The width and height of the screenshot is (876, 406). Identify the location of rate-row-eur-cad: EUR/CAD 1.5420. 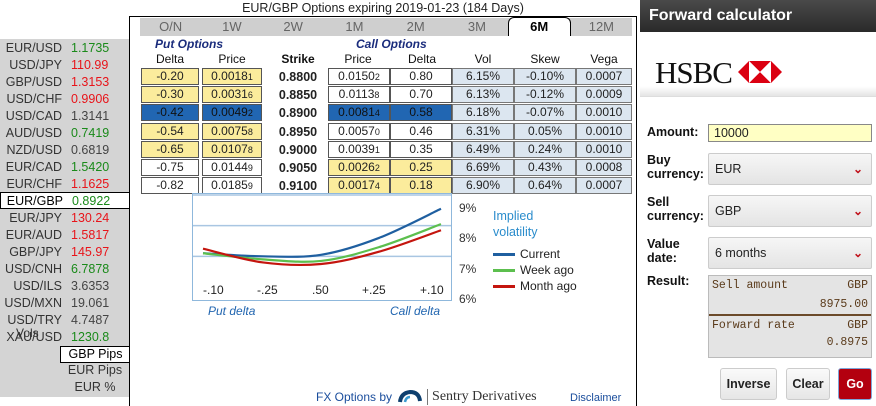
(64, 166).